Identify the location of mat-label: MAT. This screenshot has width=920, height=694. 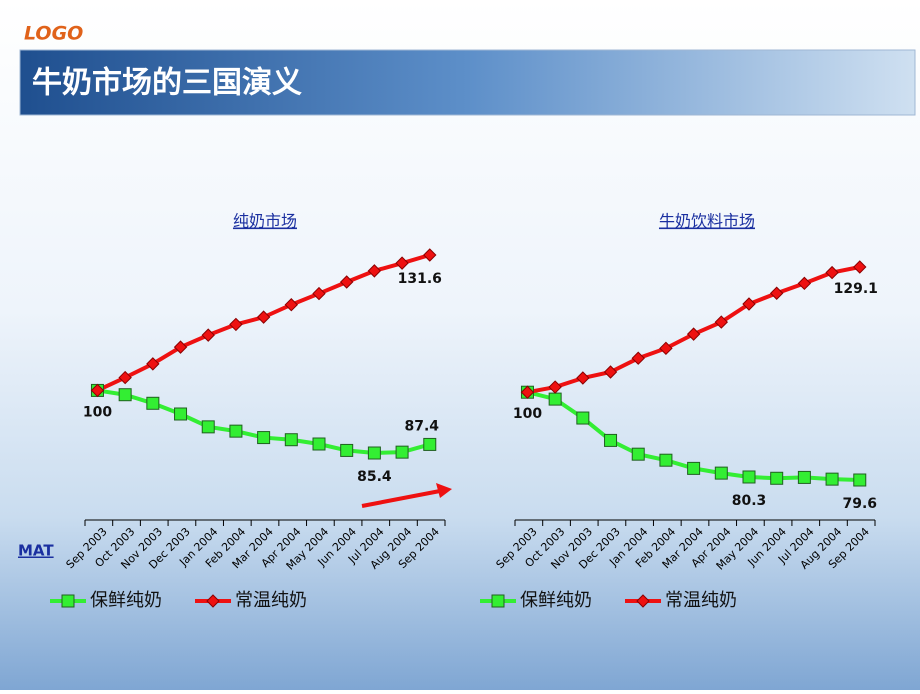
(36, 551).